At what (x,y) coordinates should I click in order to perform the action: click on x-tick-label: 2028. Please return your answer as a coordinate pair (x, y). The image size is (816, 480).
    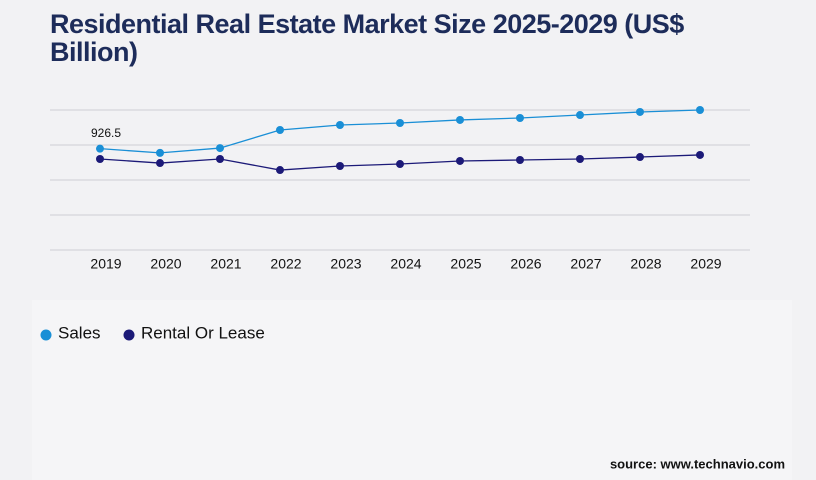
    Looking at the image, I should click on (645, 264).